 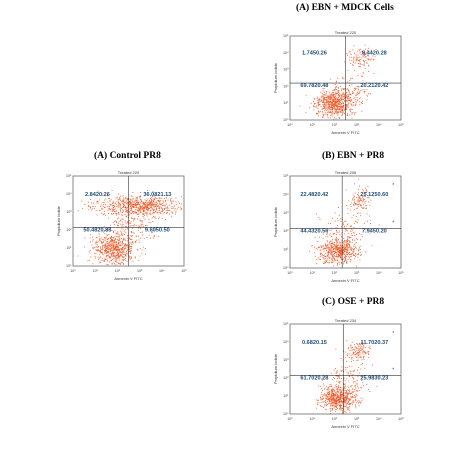 What do you see at coordinates (379, 125) in the screenshot?
I see `x-tick-label: 10⁴` at bounding box center [379, 125].